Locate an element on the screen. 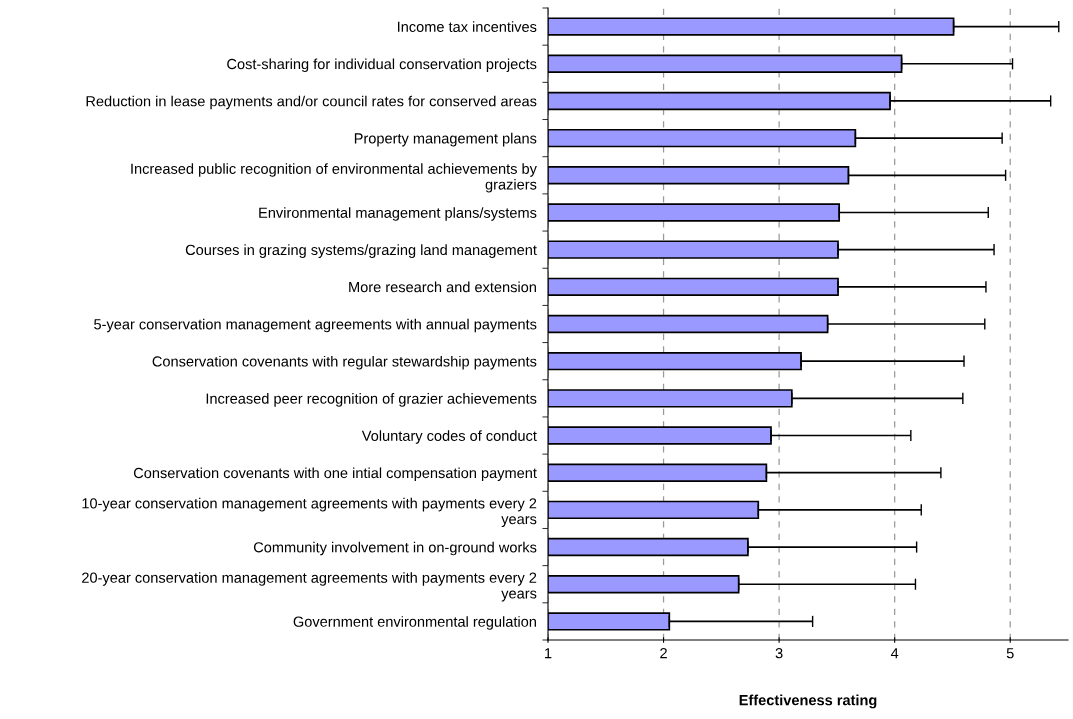 The image size is (1073, 719). y-tick-label: Government environmental regulation is located at coordinates (414, 623).